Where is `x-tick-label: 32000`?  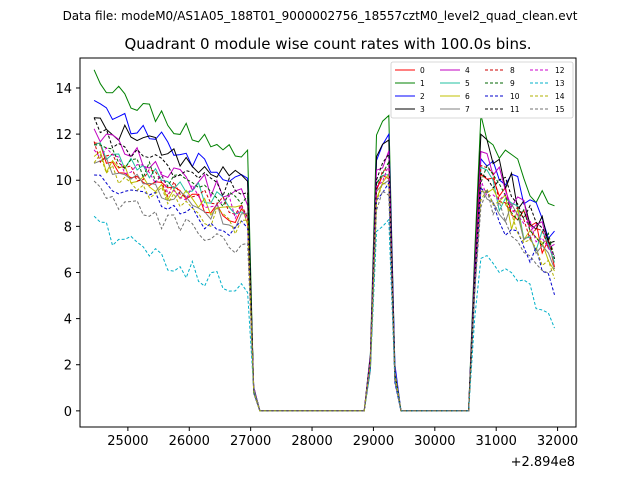 x-tick-label: 32000 is located at coordinates (557, 441).